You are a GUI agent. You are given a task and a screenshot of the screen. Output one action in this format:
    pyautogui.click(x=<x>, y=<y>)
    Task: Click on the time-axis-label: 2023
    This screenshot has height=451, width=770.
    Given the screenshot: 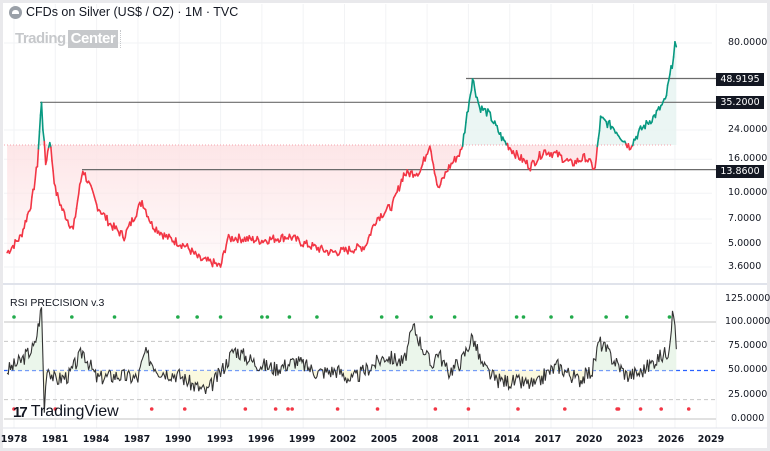 What is the action you would take?
    pyautogui.click(x=630, y=439)
    